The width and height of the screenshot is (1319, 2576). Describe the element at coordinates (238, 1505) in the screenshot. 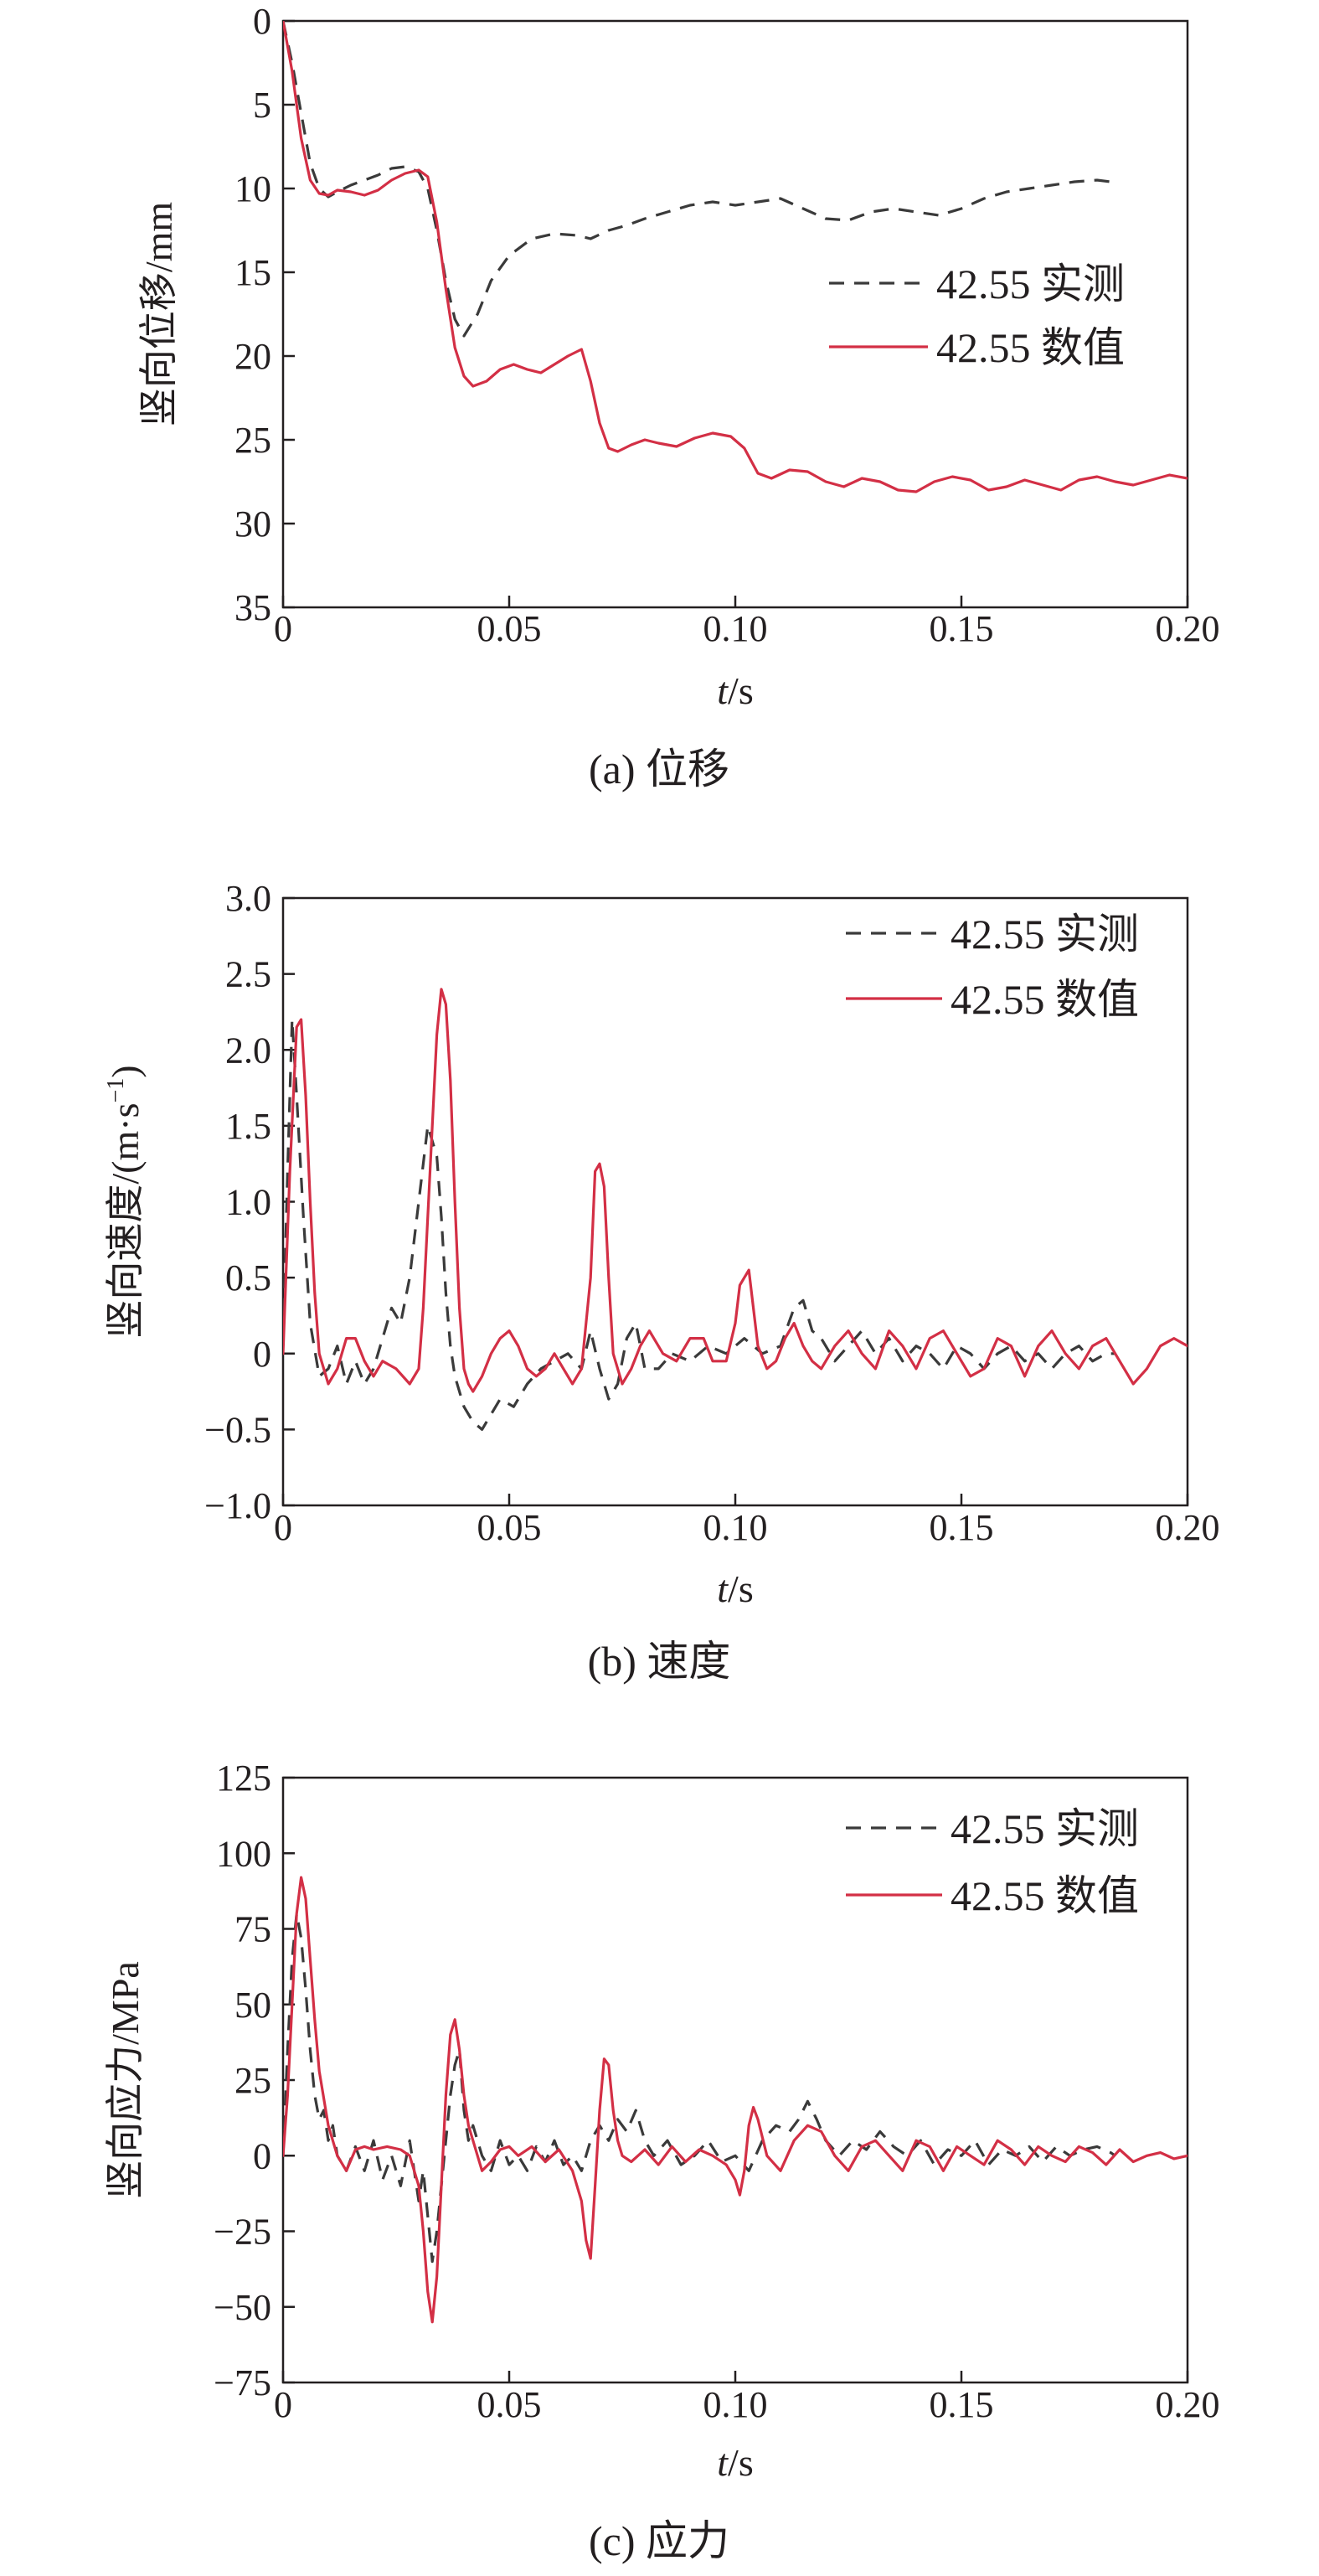

I see `y-tick-label: −1.0` at that location.